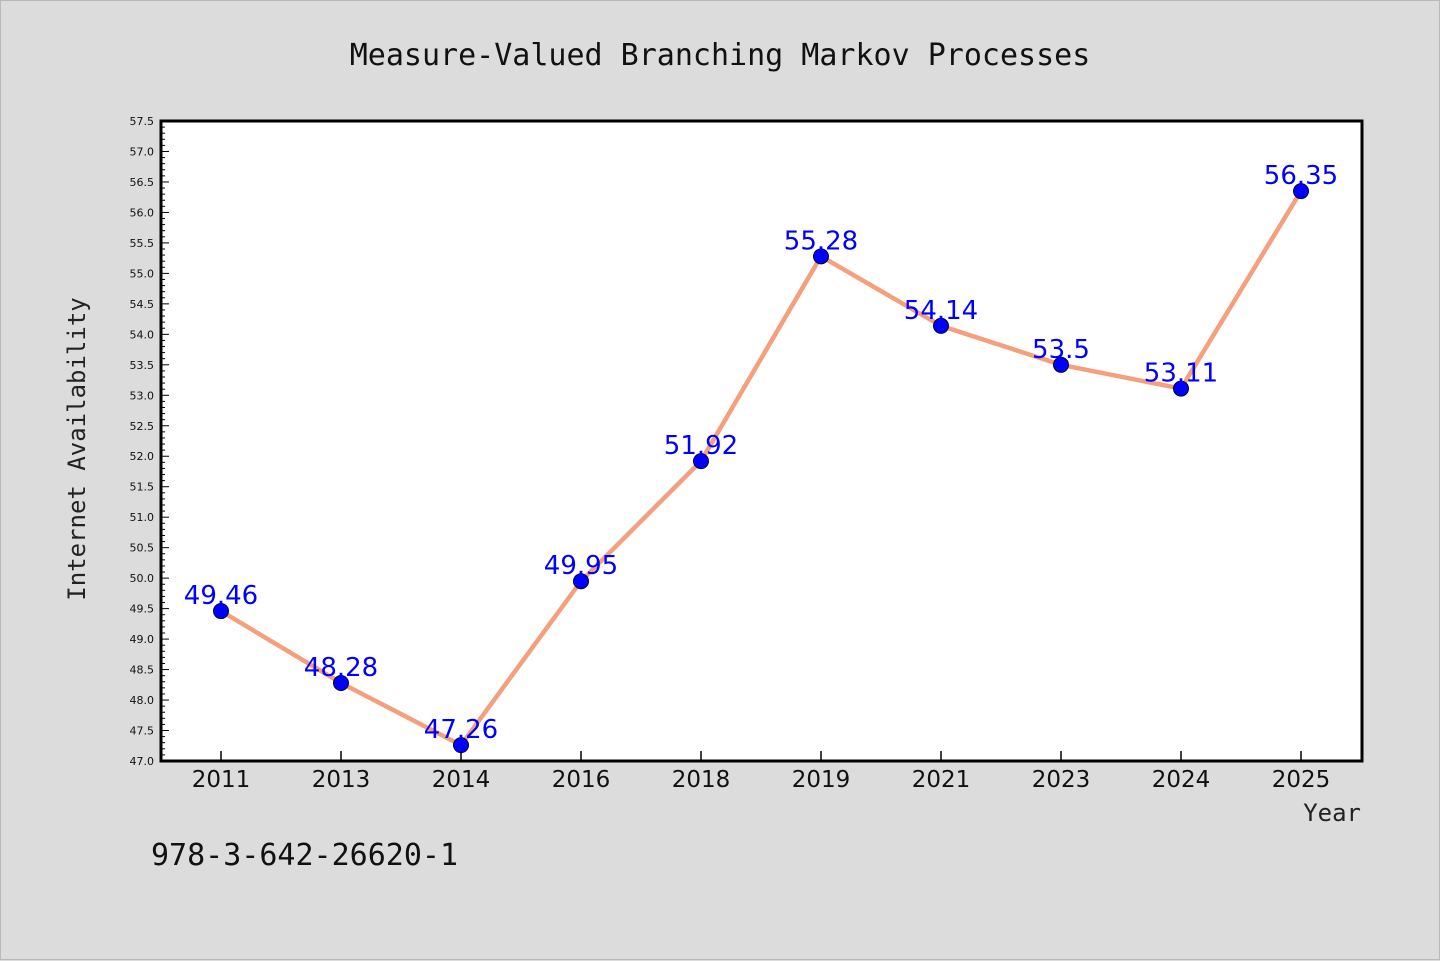  What do you see at coordinates (142, 700) in the screenshot?
I see `y-tick-label: 48.0` at bounding box center [142, 700].